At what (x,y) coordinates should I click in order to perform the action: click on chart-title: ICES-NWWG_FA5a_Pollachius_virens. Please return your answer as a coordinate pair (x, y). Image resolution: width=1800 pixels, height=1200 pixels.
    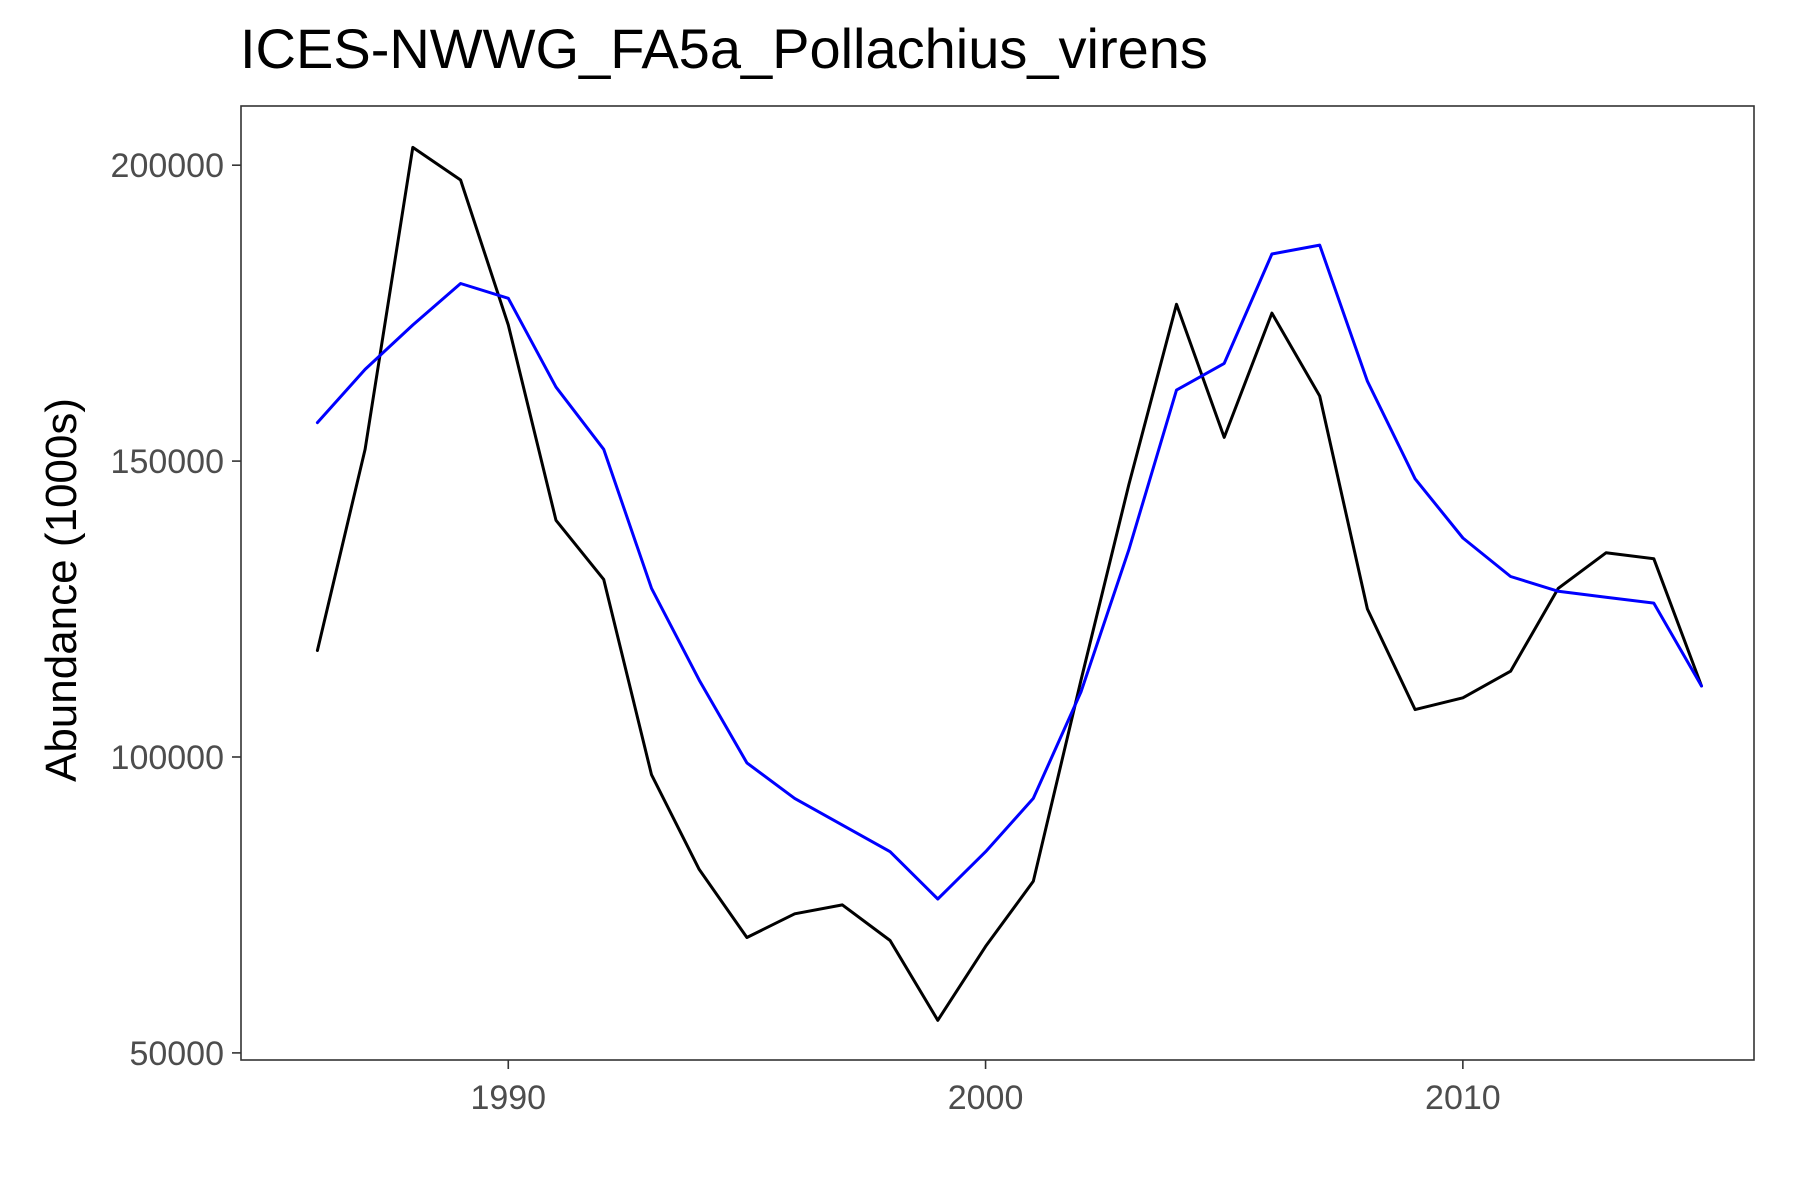
    Looking at the image, I should click on (724, 48).